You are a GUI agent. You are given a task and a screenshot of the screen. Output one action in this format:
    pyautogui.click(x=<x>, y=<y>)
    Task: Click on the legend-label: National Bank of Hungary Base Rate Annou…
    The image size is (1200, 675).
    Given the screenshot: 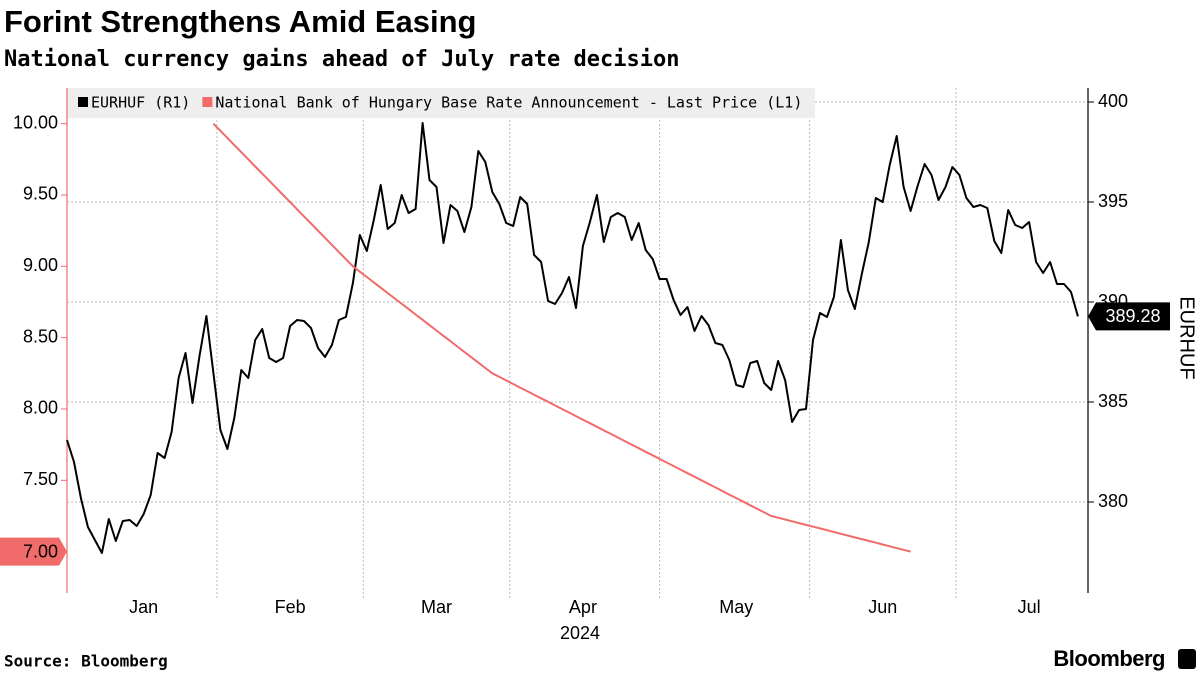 What is the action you would take?
    pyautogui.click(x=508, y=103)
    